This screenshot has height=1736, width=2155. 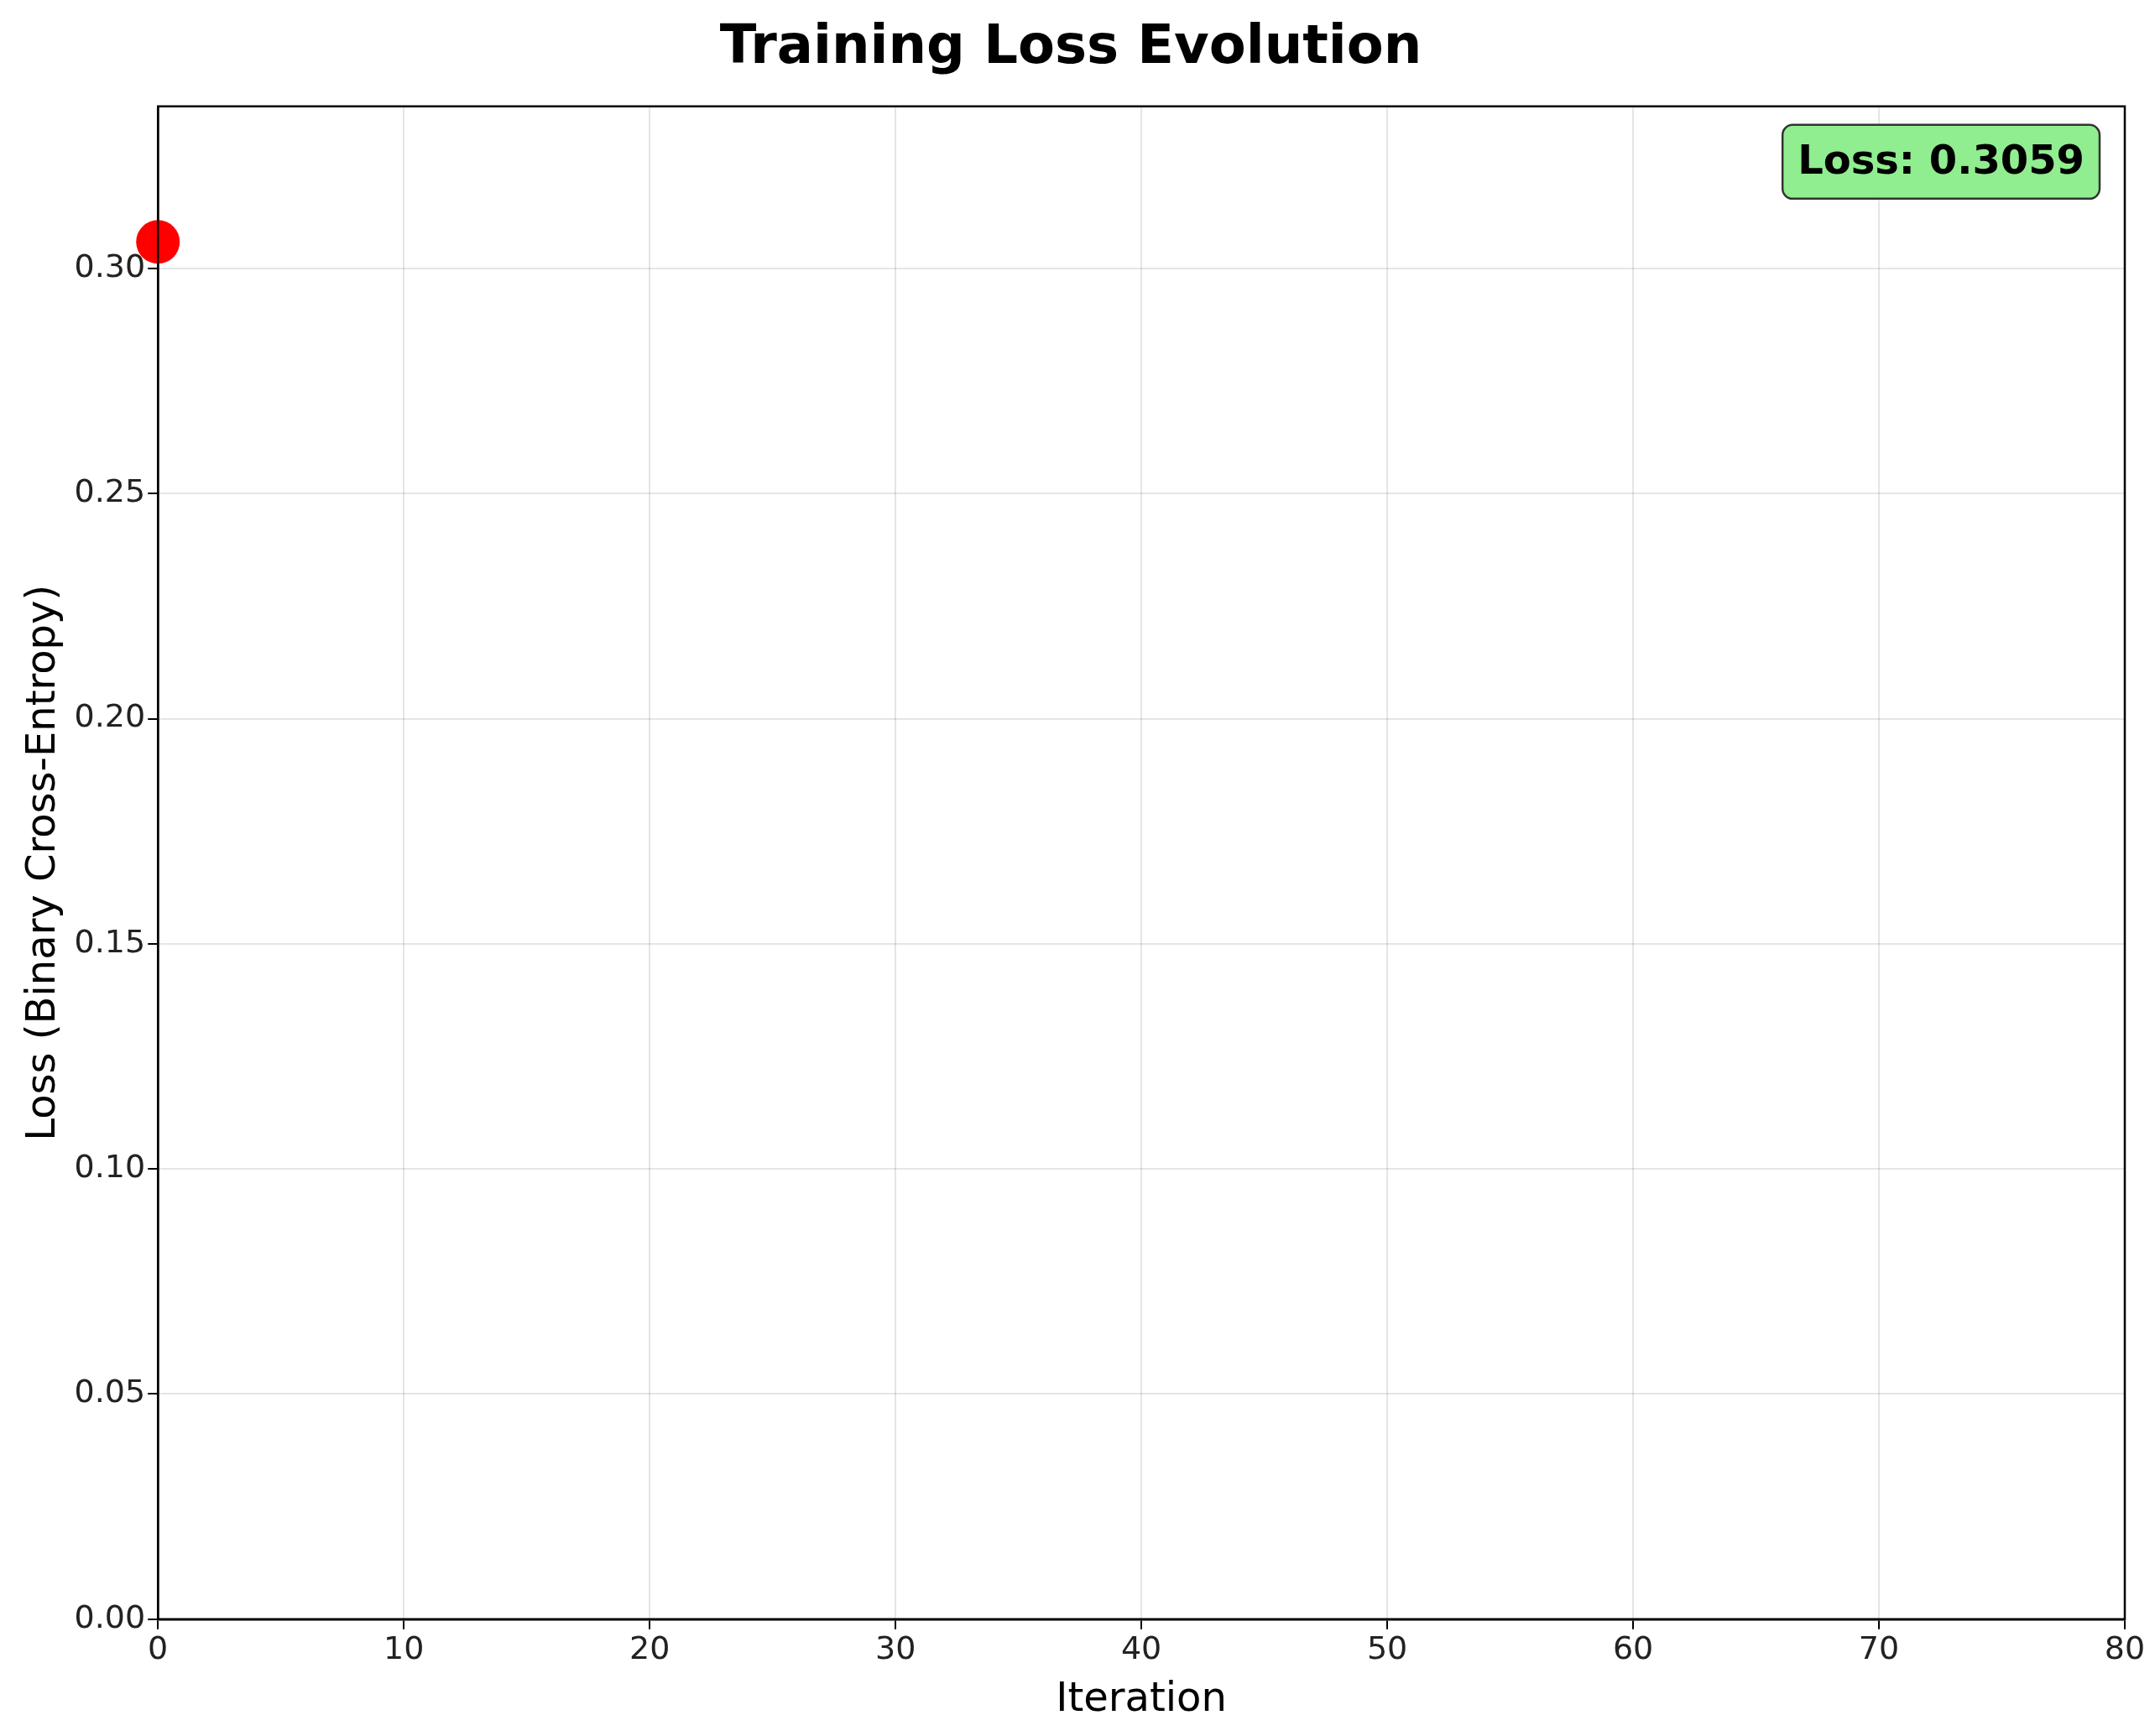 What do you see at coordinates (1942, 160) in the screenshot?
I see `annotation: Loss: 0.3059` at bounding box center [1942, 160].